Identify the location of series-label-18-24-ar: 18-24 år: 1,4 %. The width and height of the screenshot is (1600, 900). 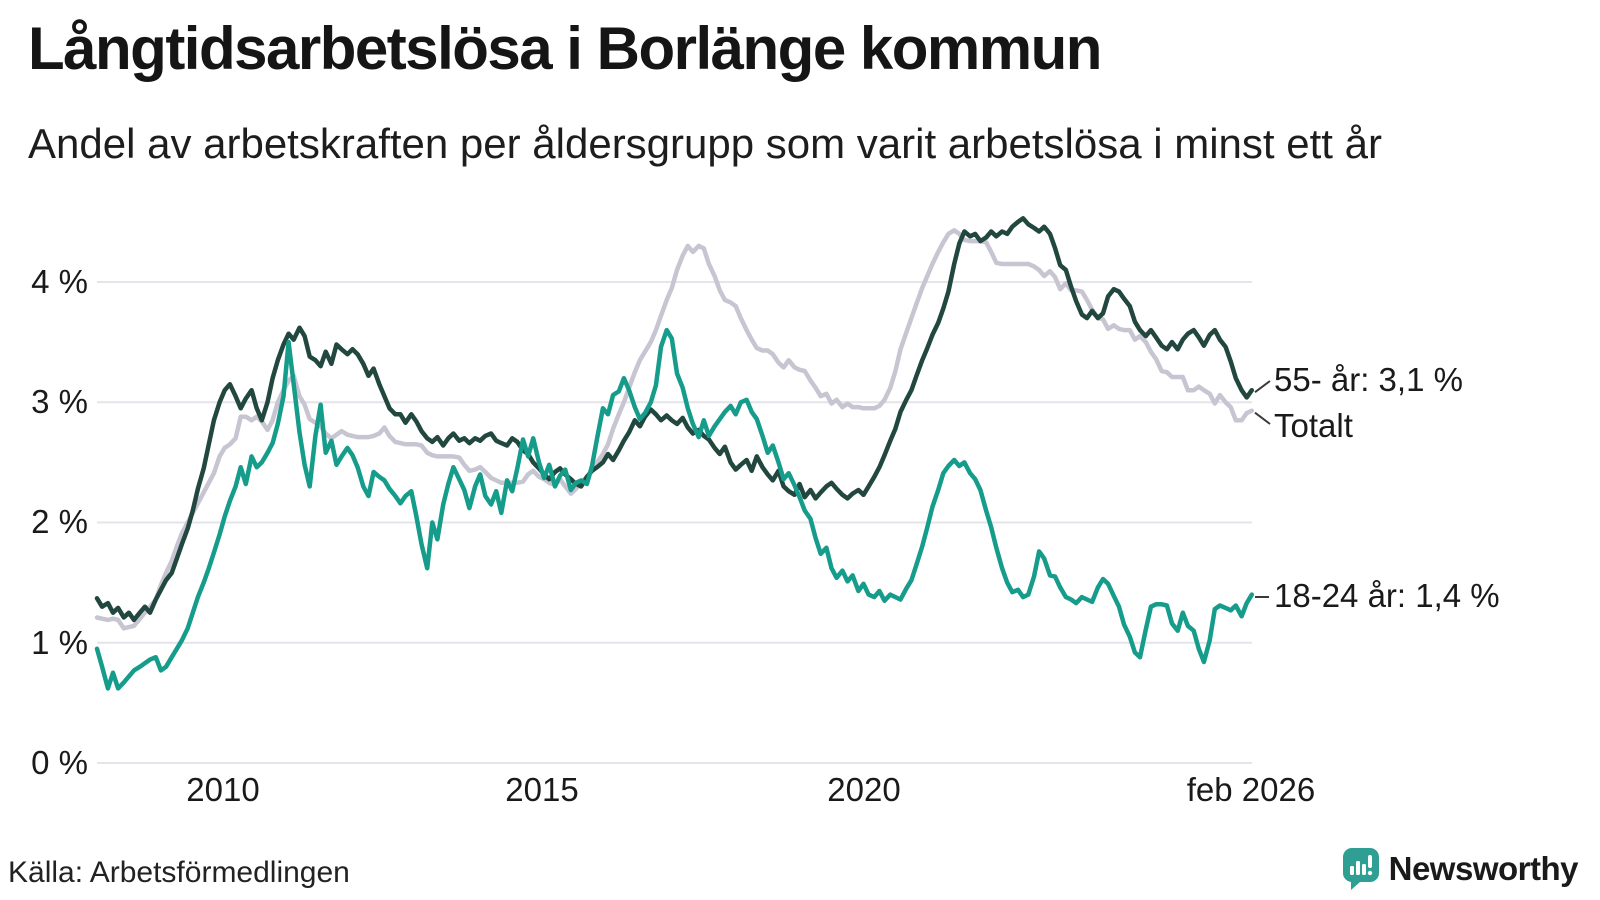
(1387, 595).